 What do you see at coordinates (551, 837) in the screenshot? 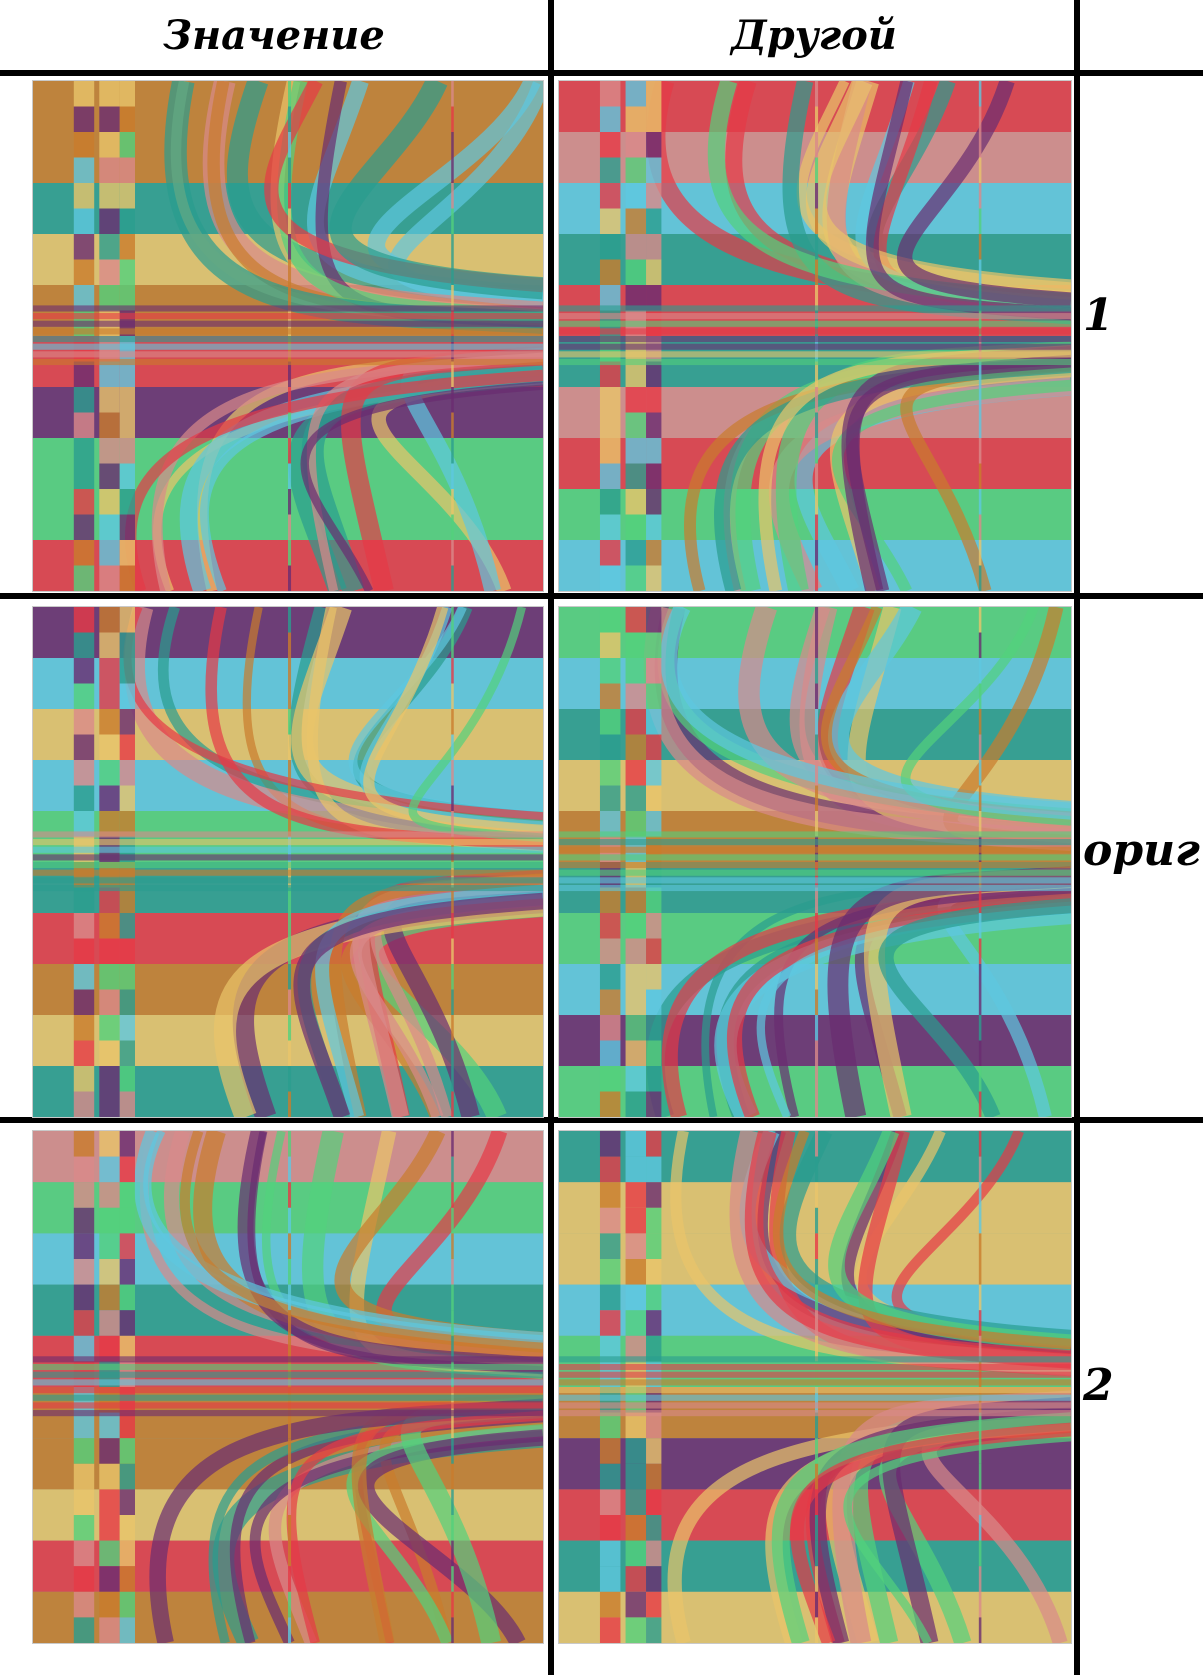
I see `grid-line-col-divider` at bounding box center [551, 837].